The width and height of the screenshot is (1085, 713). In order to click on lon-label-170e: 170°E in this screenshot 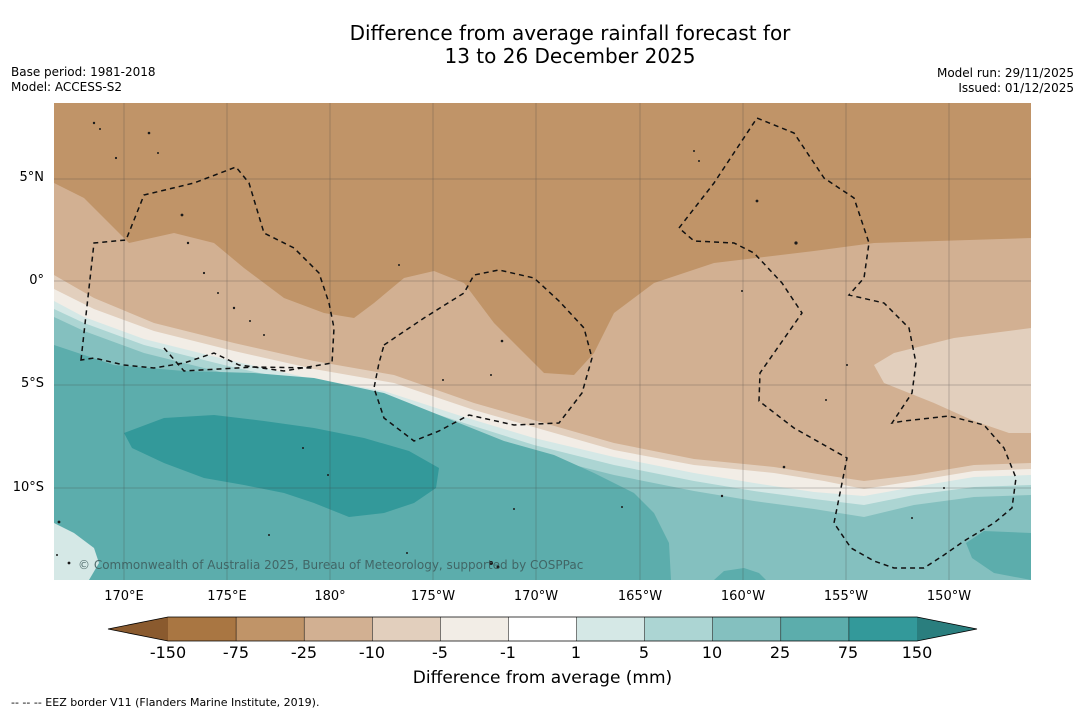, I will do `click(124, 596)`.